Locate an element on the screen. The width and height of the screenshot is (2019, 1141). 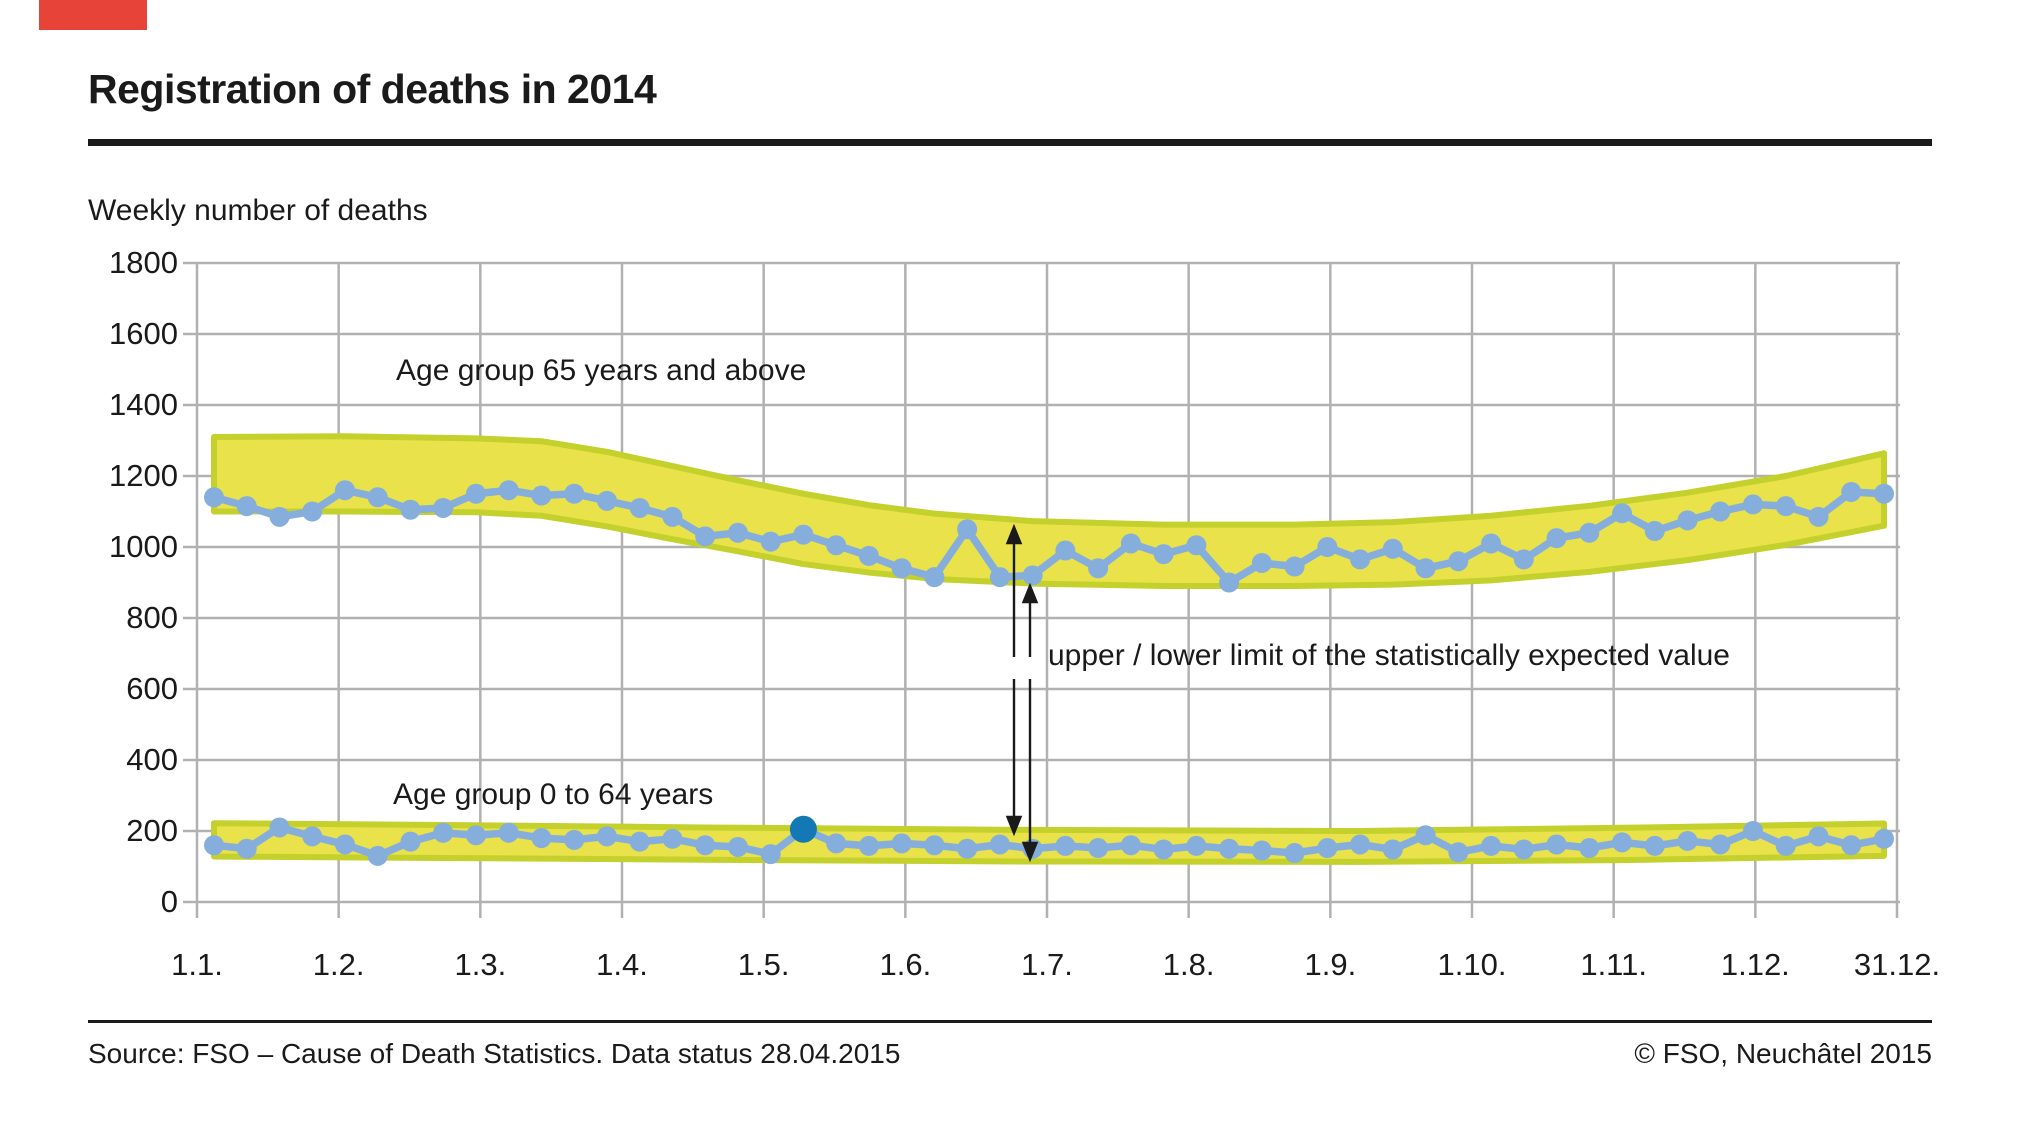
series-line-0to64 is located at coordinates (1049, 841).